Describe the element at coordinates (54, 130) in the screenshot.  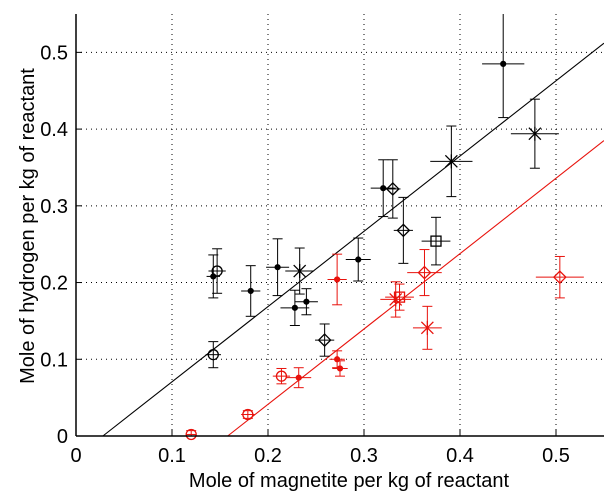
I see `y-tick-label: 0.4` at that location.